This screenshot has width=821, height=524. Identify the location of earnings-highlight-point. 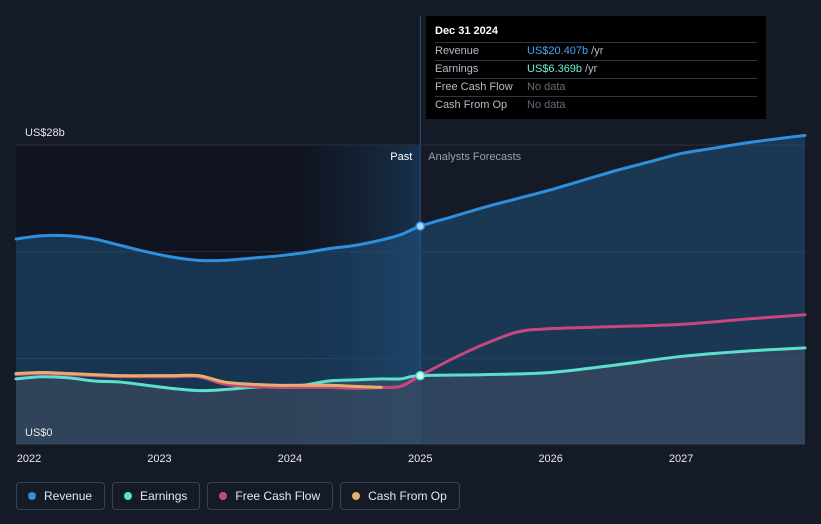
(420, 375).